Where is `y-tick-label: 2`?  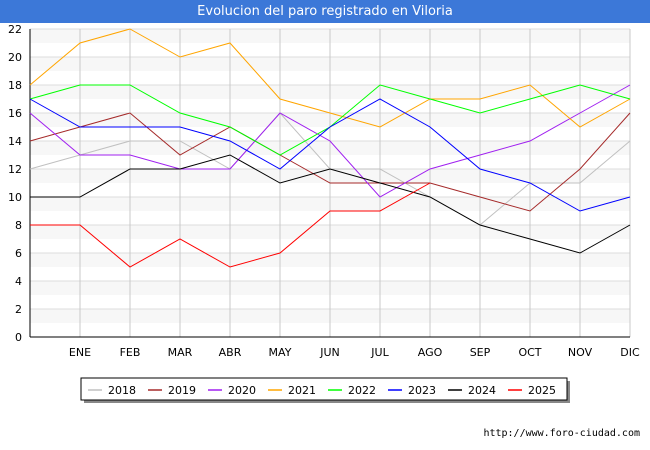
y-tick-label: 2 is located at coordinates (18, 309).